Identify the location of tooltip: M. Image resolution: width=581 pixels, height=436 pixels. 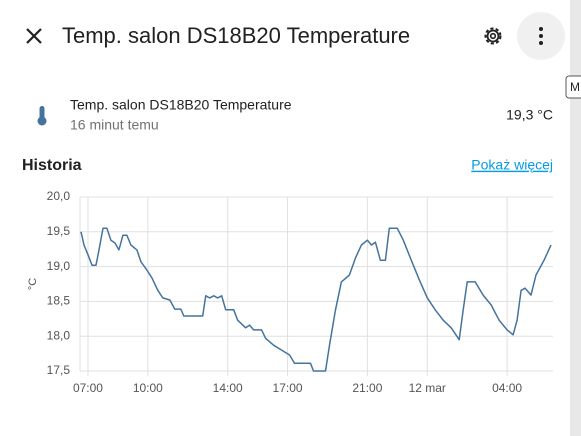
(575, 87).